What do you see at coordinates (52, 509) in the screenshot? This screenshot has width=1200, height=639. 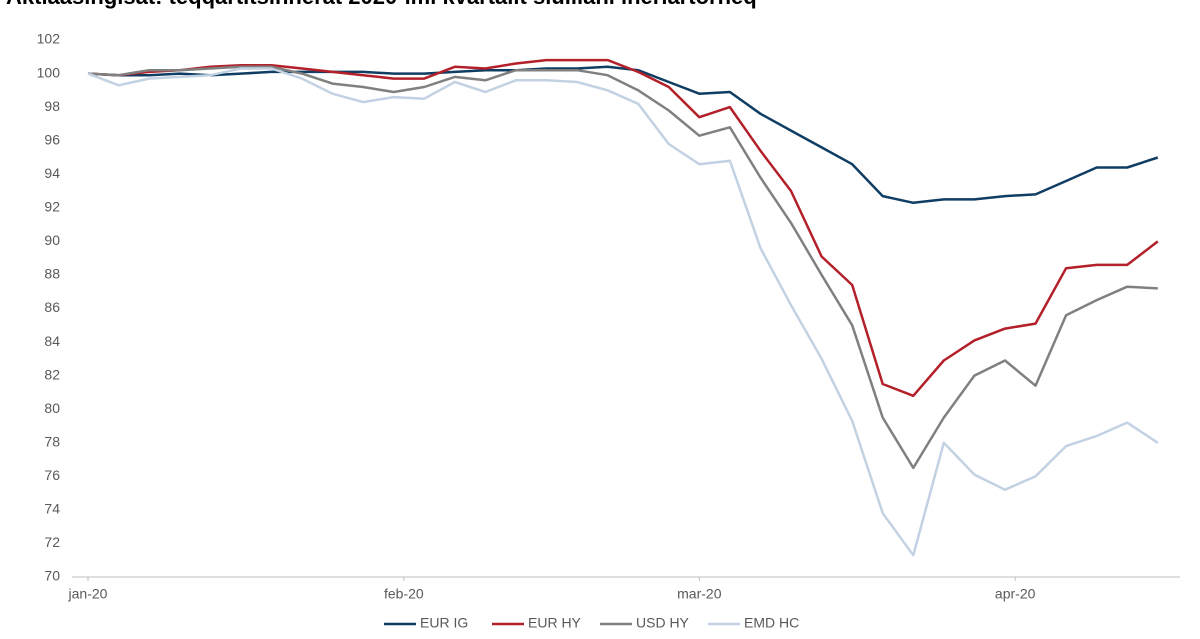 I see `y-tick-label: 74` at bounding box center [52, 509].